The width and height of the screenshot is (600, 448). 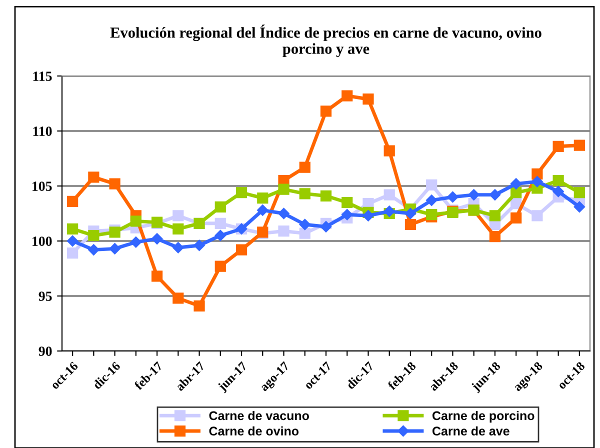 What do you see at coordinates (42, 76) in the screenshot?
I see `y-tick-label: 115` at bounding box center [42, 76].